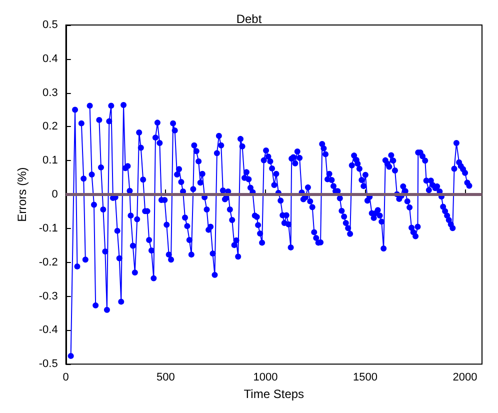 The image size is (498, 413). I want to click on x-tick-label: 500, so click(165, 378).